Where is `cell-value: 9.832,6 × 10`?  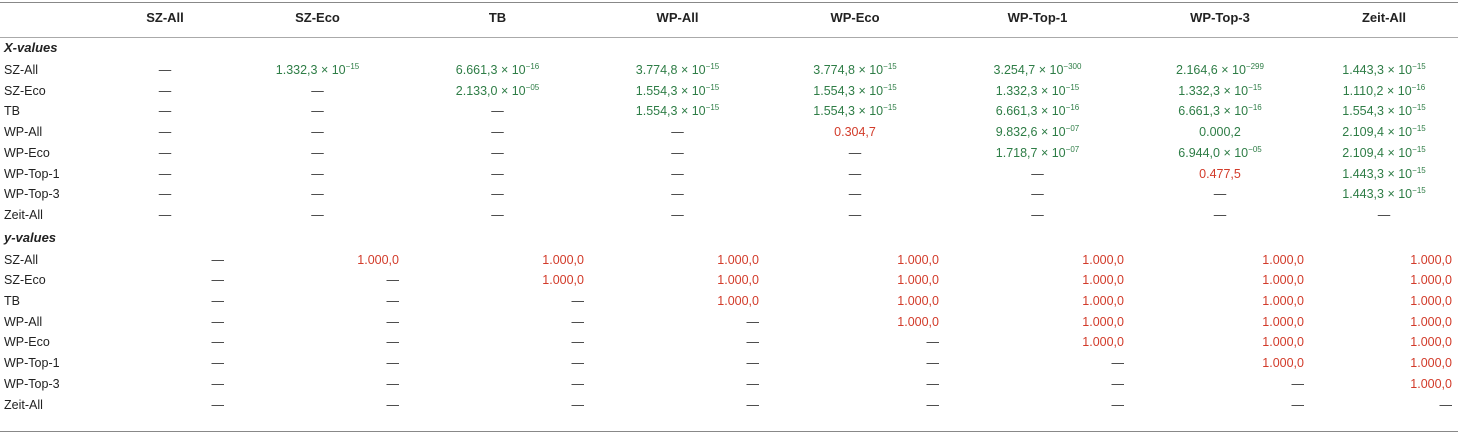
cell-value: 9.832,6 × 10 is located at coordinates (1030, 132).